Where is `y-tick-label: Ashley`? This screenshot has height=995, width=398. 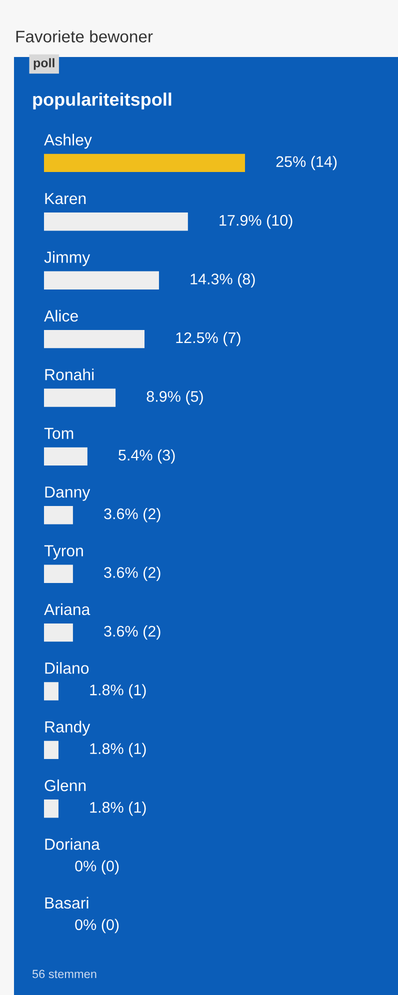 y-tick-label: Ashley is located at coordinates (68, 141).